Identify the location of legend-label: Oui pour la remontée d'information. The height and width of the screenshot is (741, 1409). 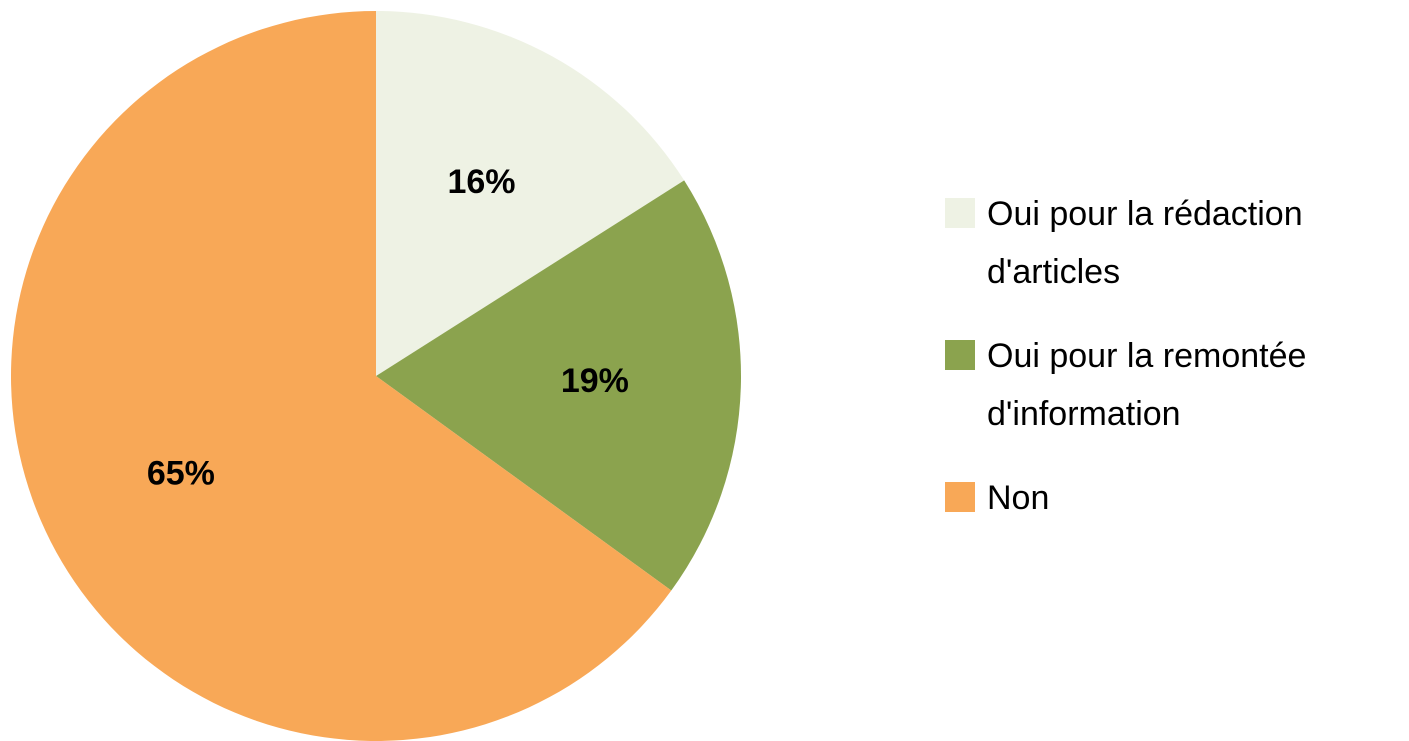
(1147, 385).